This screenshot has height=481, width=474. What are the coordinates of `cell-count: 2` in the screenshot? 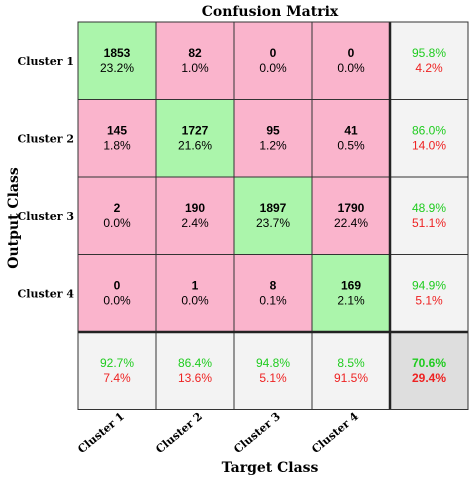 It's located at (117, 208).